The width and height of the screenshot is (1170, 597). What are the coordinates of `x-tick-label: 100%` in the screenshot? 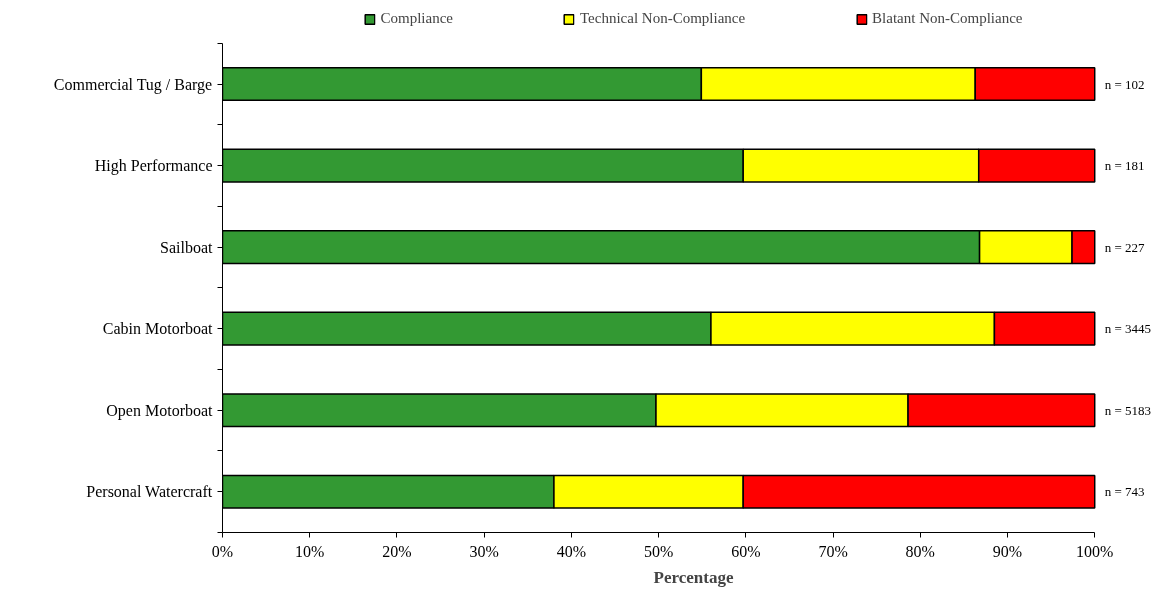 It's located at (1095, 551).